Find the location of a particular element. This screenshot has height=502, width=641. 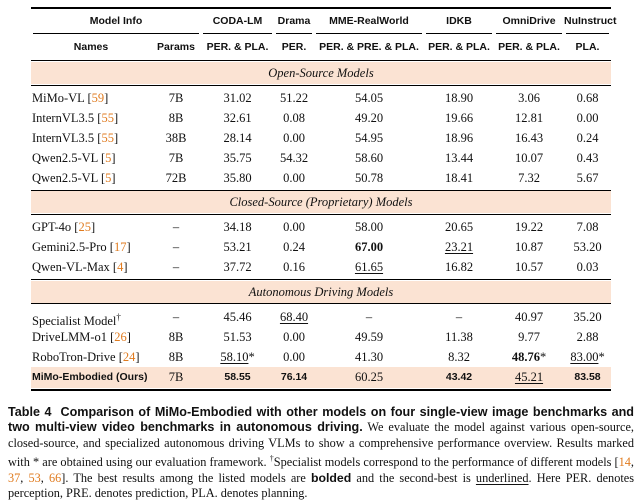

coda-cell: 31.02 is located at coordinates (237, 98).